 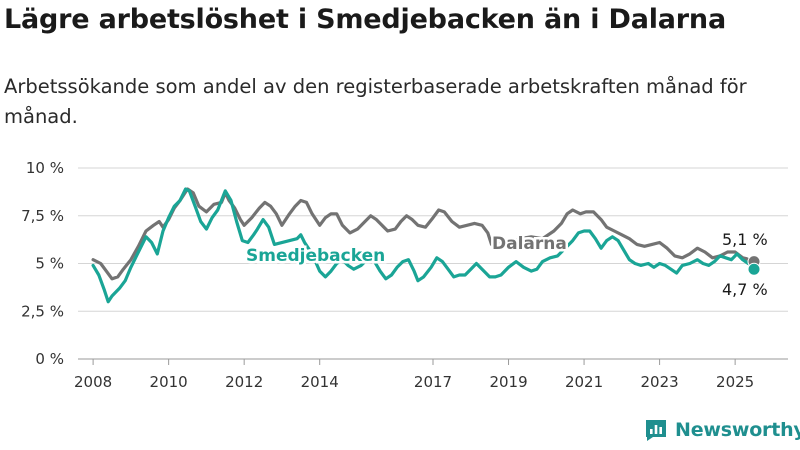 What do you see at coordinates (737, 430) in the screenshot?
I see `brand-name: Newsworthy` at bounding box center [737, 430].